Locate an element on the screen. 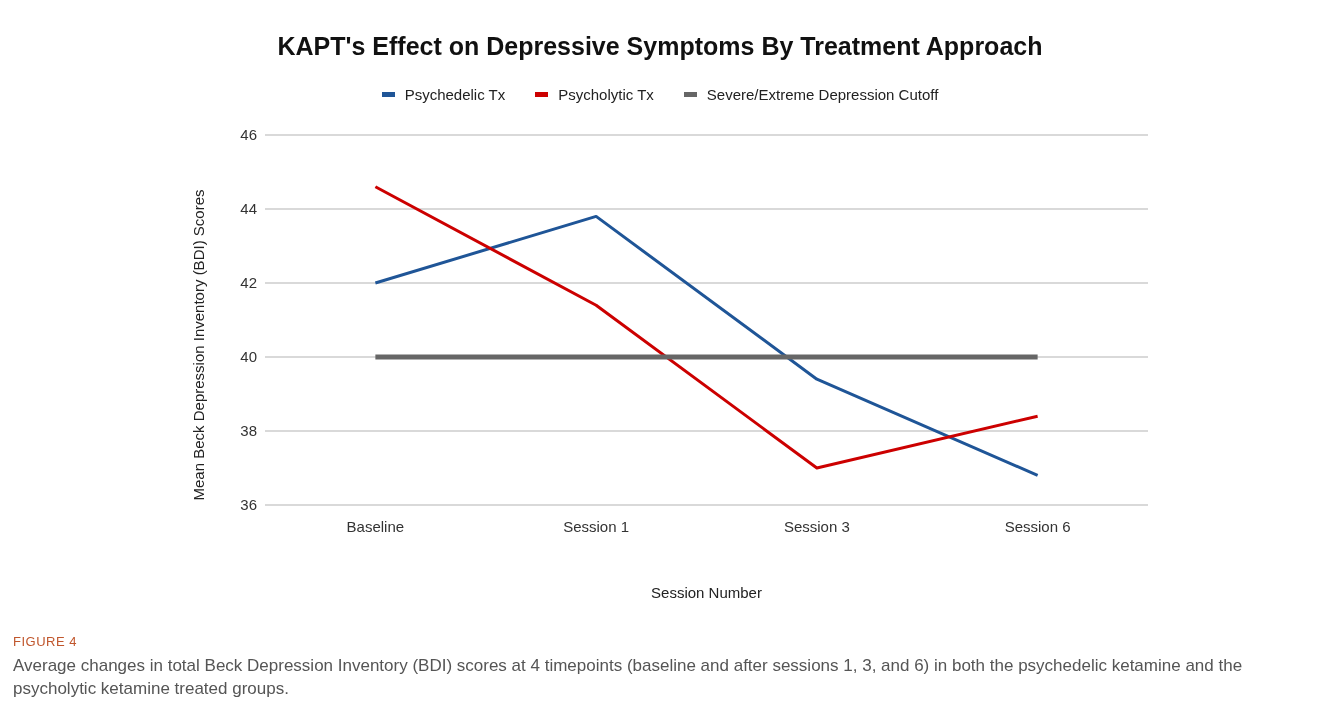 This screenshot has width=1320, height=706. legend-label: Severe/Extreme Depression Cutoff is located at coordinates (822, 94).